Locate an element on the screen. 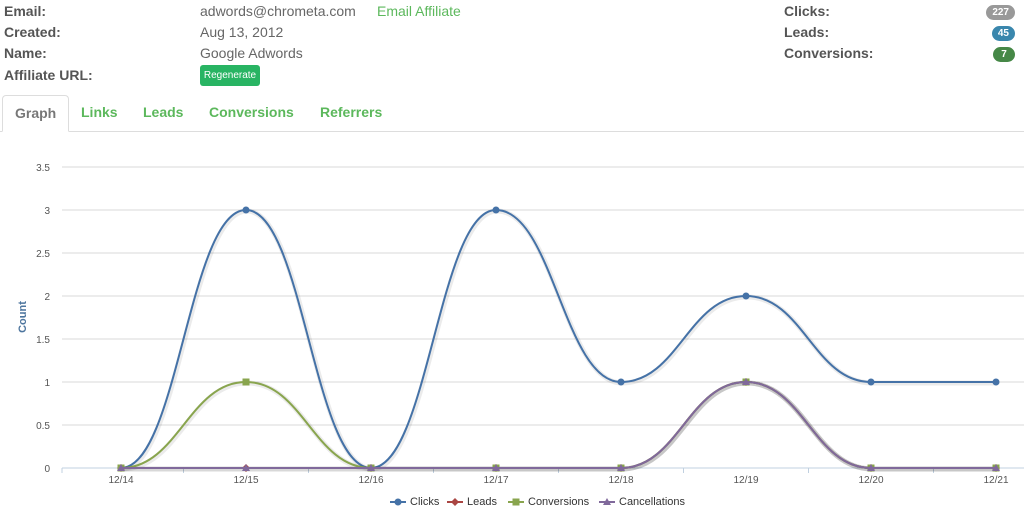  legend-label: Clicks is located at coordinates (425, 502).